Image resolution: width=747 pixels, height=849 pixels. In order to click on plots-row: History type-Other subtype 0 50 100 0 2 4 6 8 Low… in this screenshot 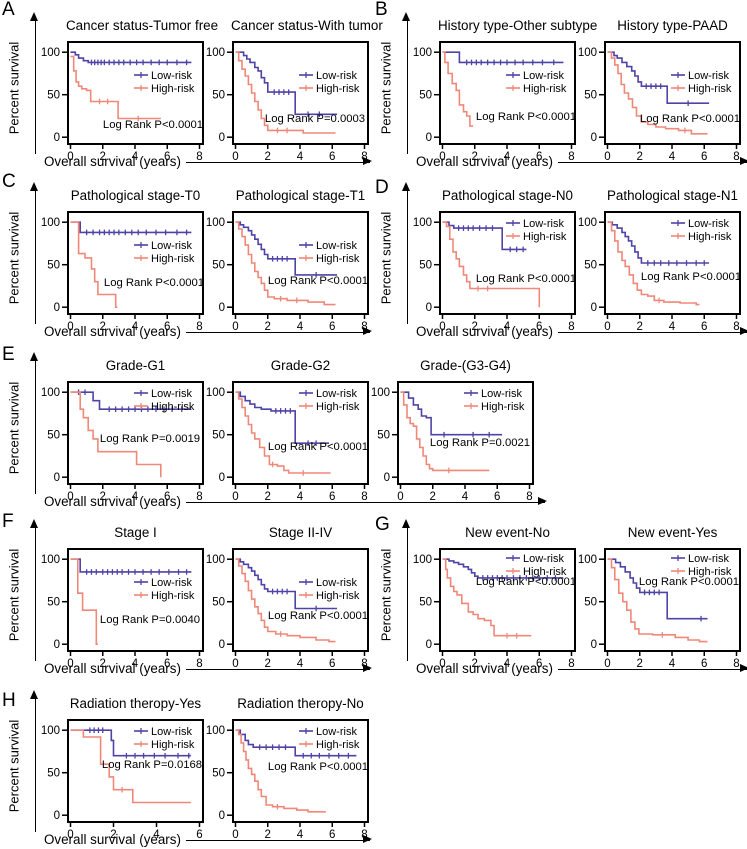, I will do `click(577, 95)`.